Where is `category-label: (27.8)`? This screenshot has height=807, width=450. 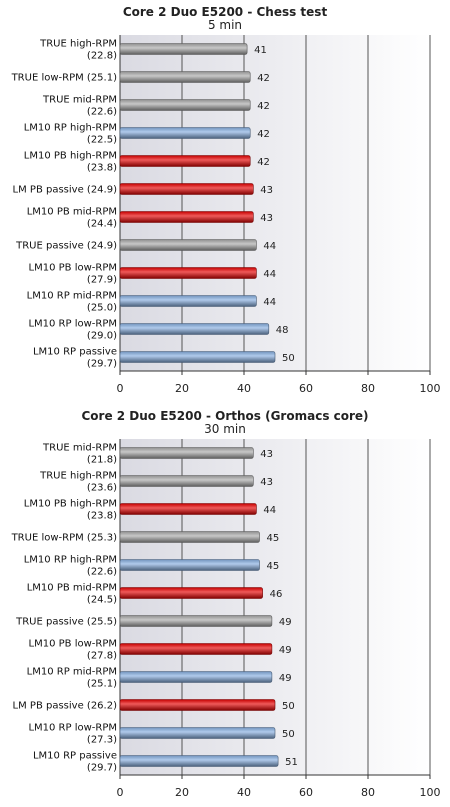 category-label: (27.8) is located at coordinates (102, 656).